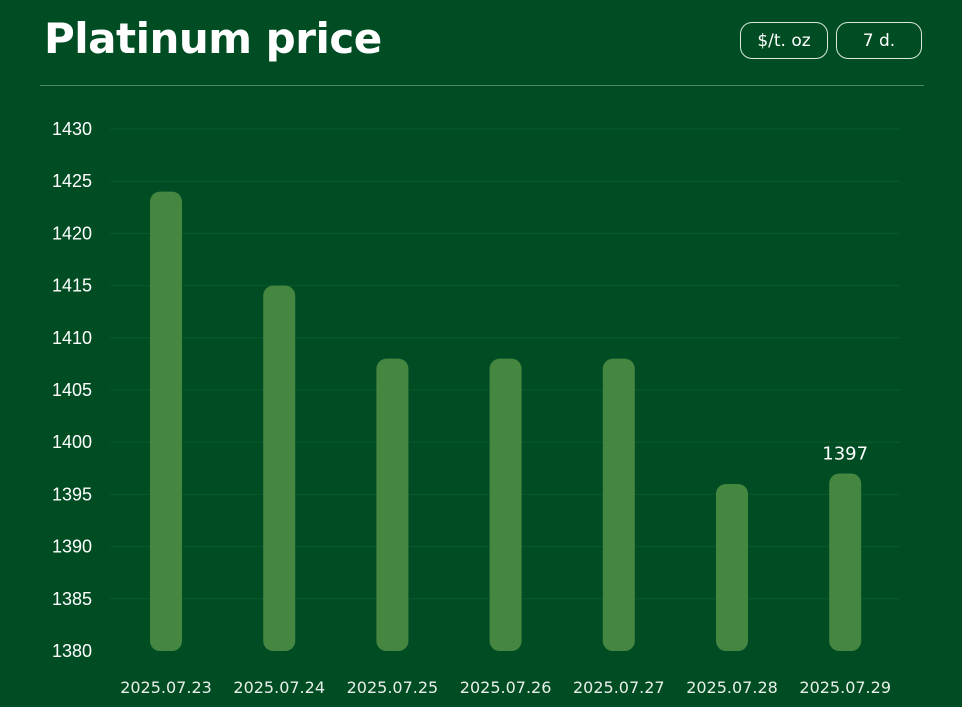 The height and width of the screenshot is (707, 962). What do you see at coordinates (72, 233) in the screenshot?
I see `y-tick-label: 1420` at bounding box center [72, 233].